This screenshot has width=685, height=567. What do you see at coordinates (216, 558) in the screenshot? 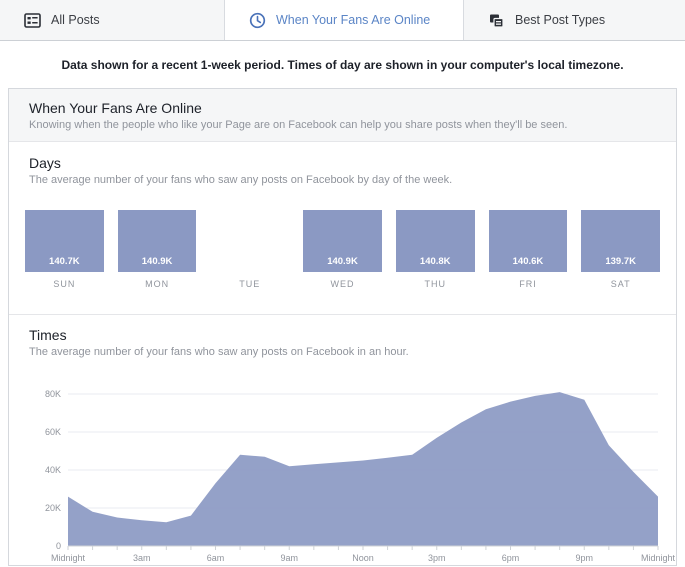
I see `x-axis-label: 6am` at bounding box center [216, 558].